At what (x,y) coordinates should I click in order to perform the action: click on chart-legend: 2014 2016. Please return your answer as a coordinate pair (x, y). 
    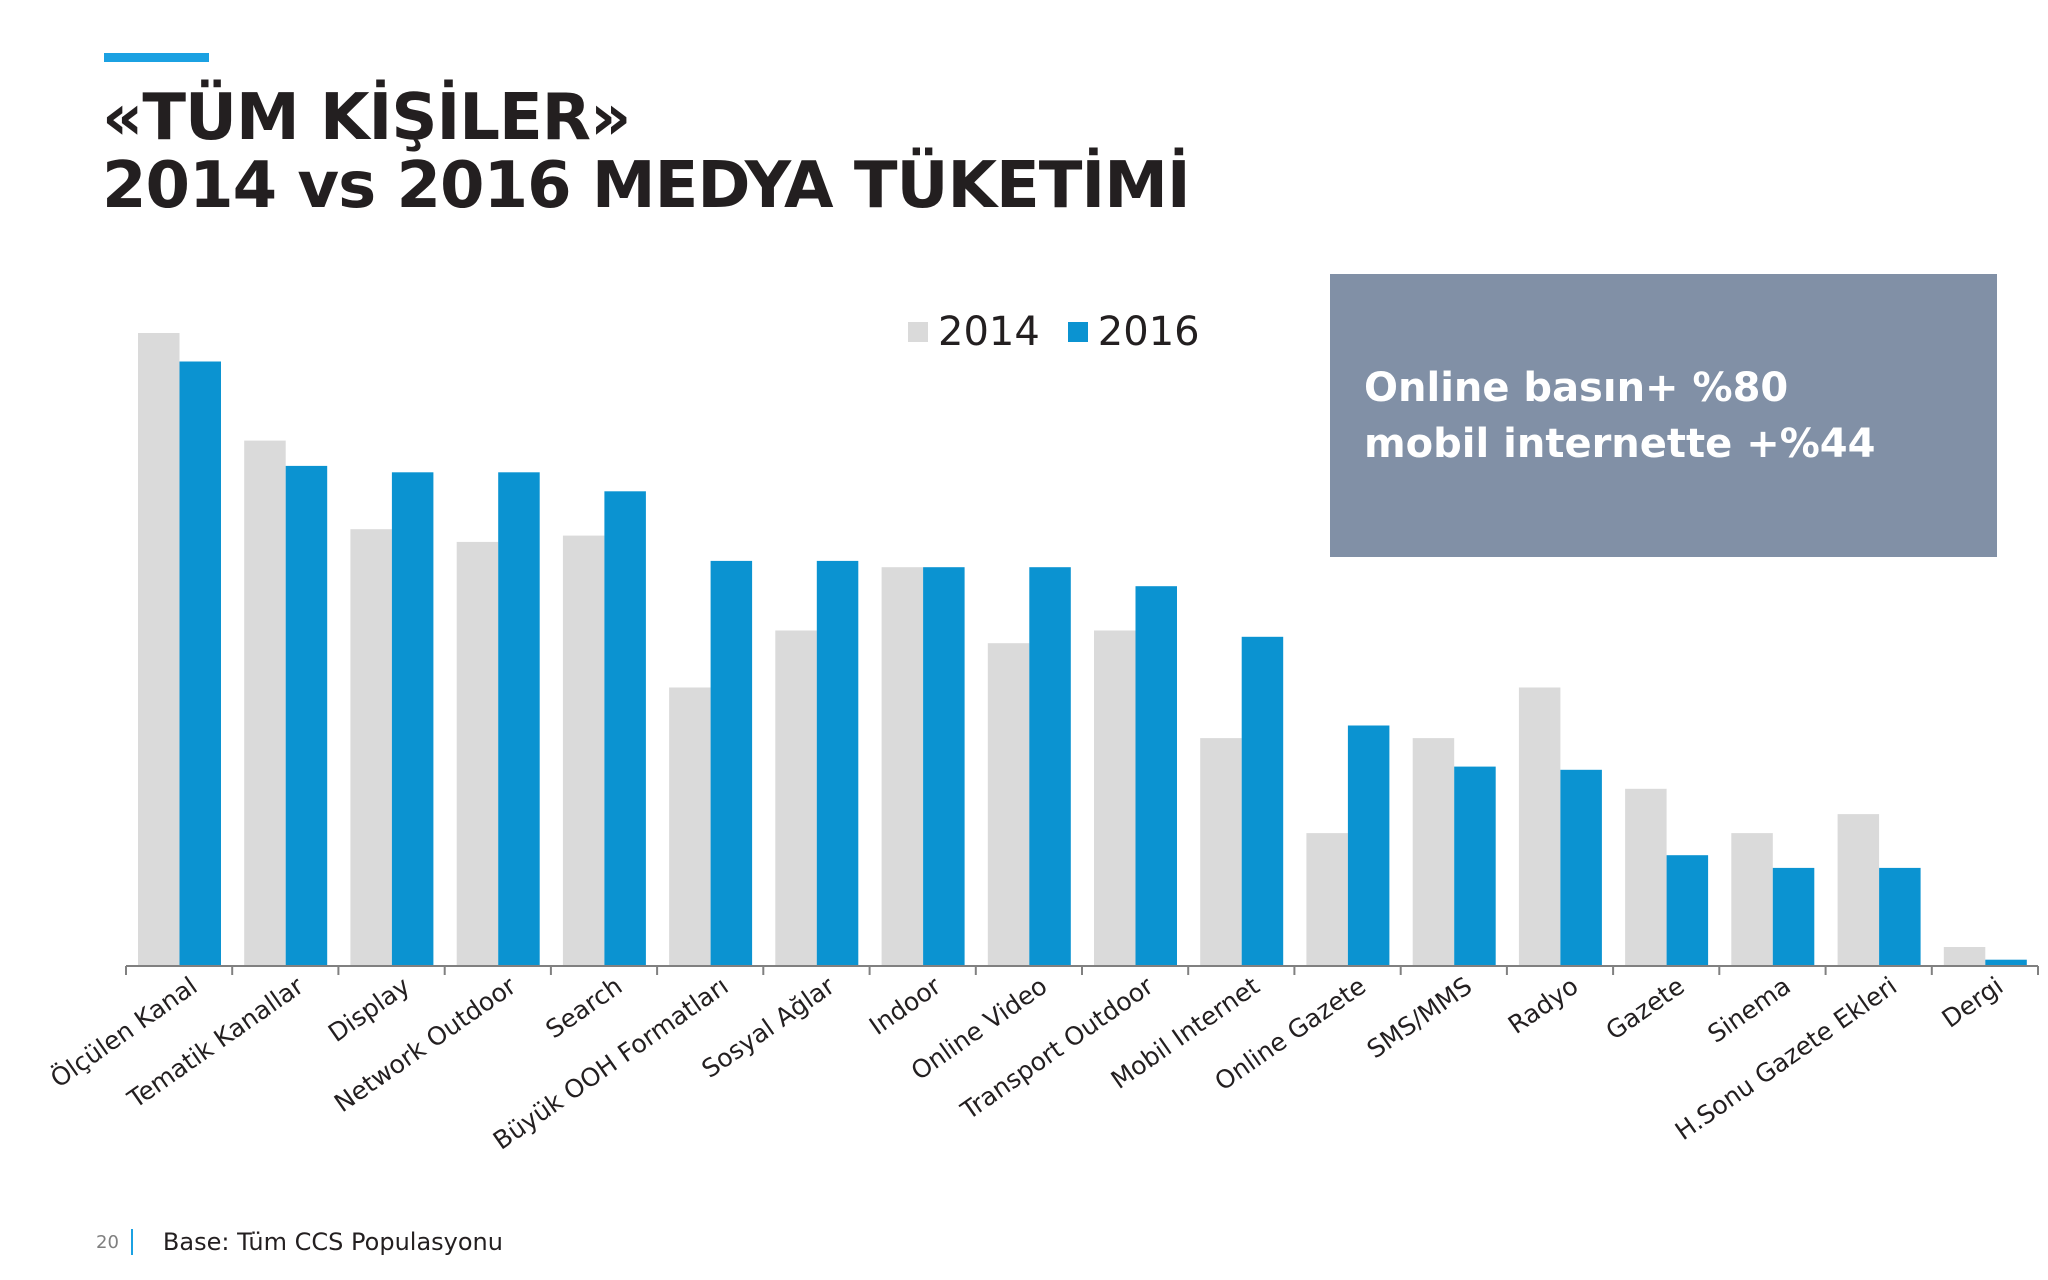
    Looking at the image, I should click on (1068, 332).